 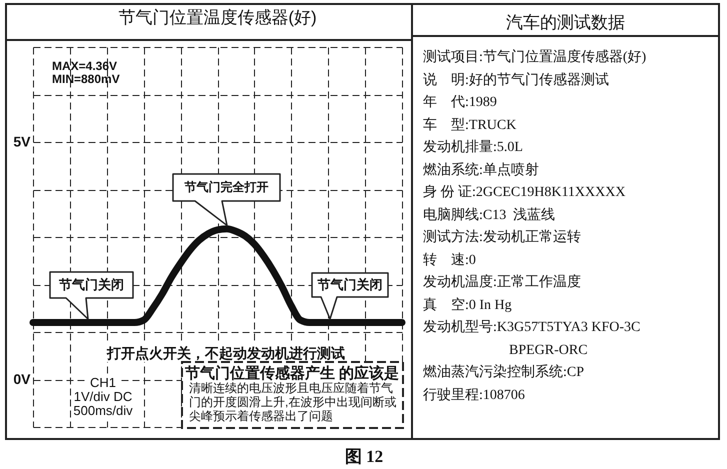 I want to click on text: 说 明:好的节气门传感器测试, so click(x=516, y=80).